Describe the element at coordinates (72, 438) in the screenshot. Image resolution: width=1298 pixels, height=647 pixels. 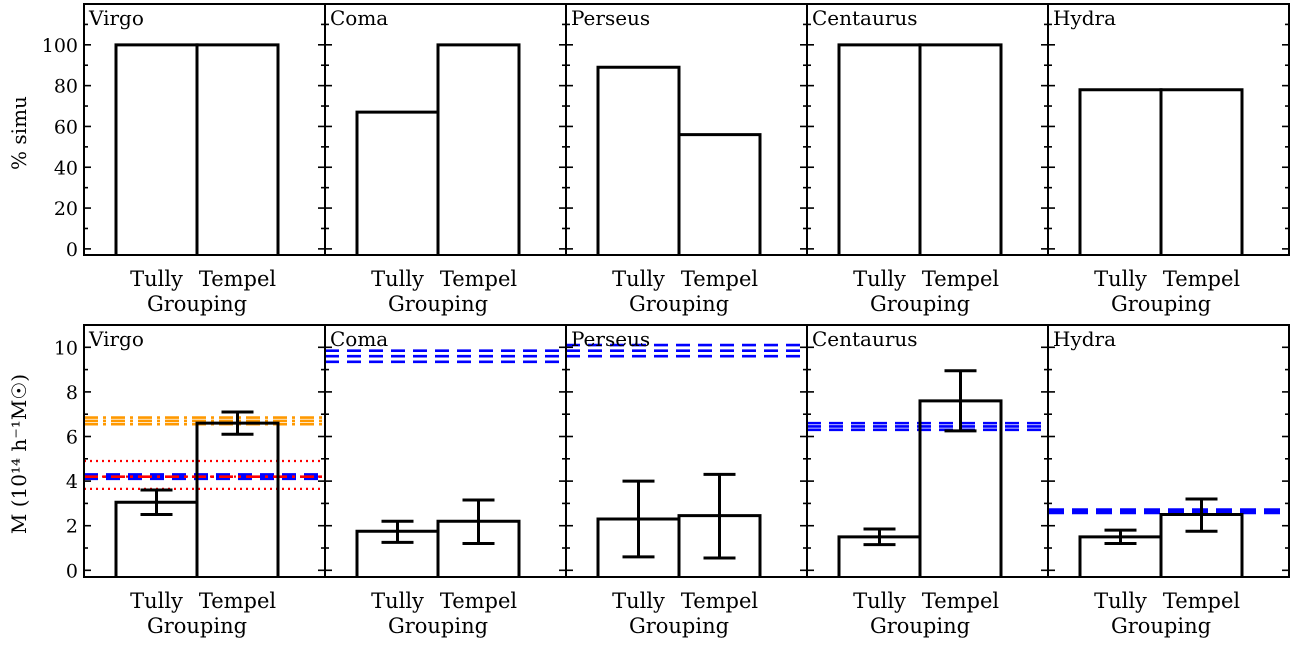
I see `y-tick-label: 6` at that location.